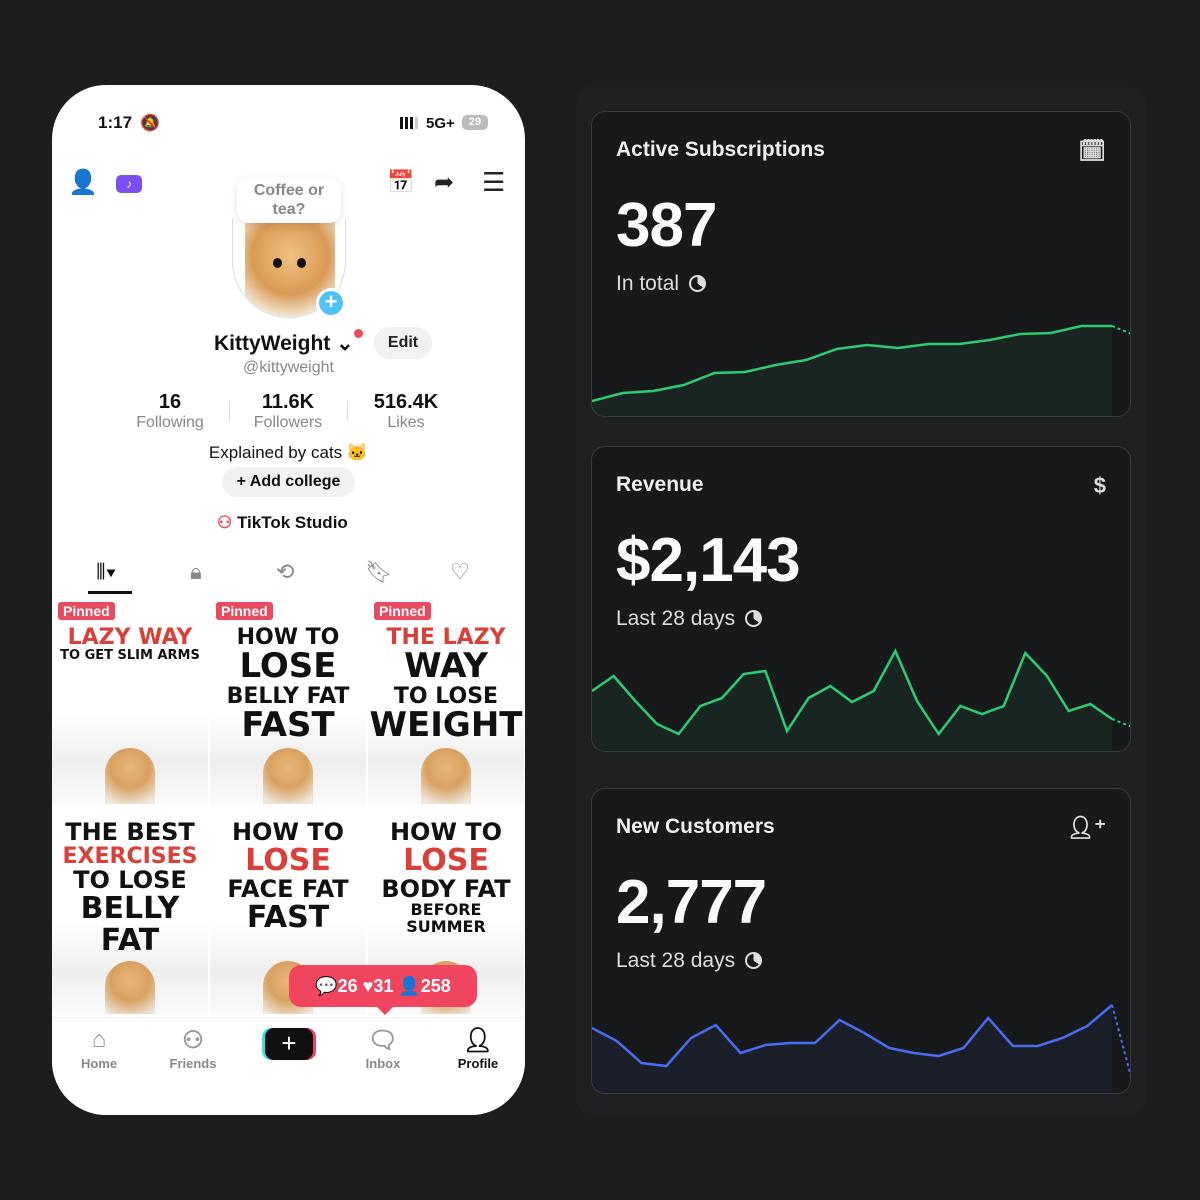 Image resolution: width=1200 pixels, height=1200 pixels. Describe the element at coordinates (708, 560) in the screenshot. I see `card-value: $2,143` at that location.